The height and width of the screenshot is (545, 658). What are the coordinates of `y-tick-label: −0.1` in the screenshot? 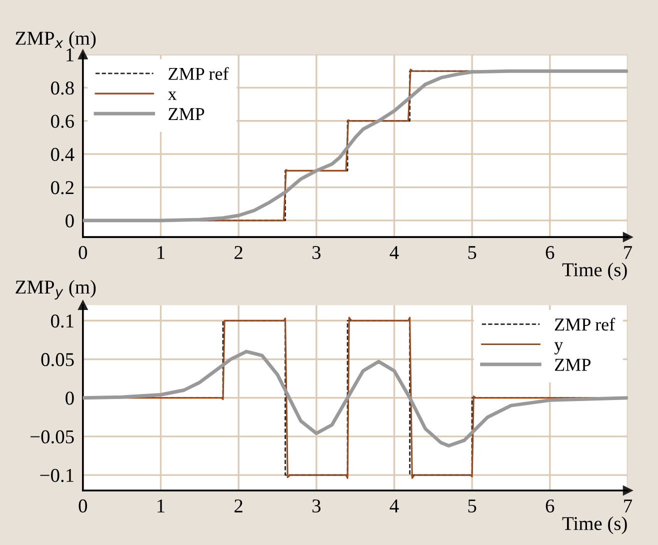 It's located at (57, 475).